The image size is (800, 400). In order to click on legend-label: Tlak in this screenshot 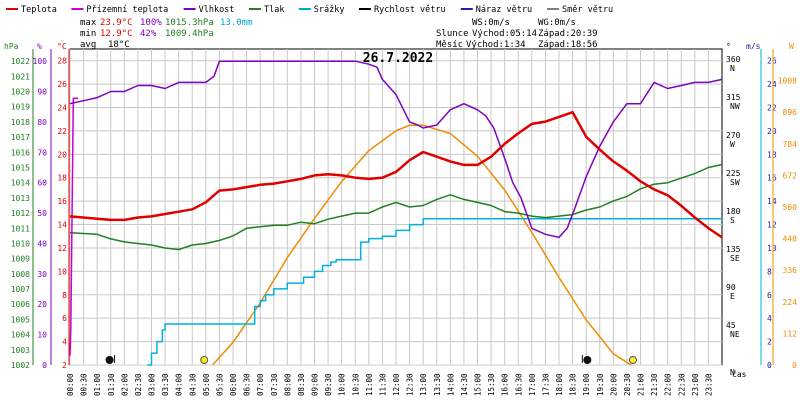, I will do `click(274, 10)`.